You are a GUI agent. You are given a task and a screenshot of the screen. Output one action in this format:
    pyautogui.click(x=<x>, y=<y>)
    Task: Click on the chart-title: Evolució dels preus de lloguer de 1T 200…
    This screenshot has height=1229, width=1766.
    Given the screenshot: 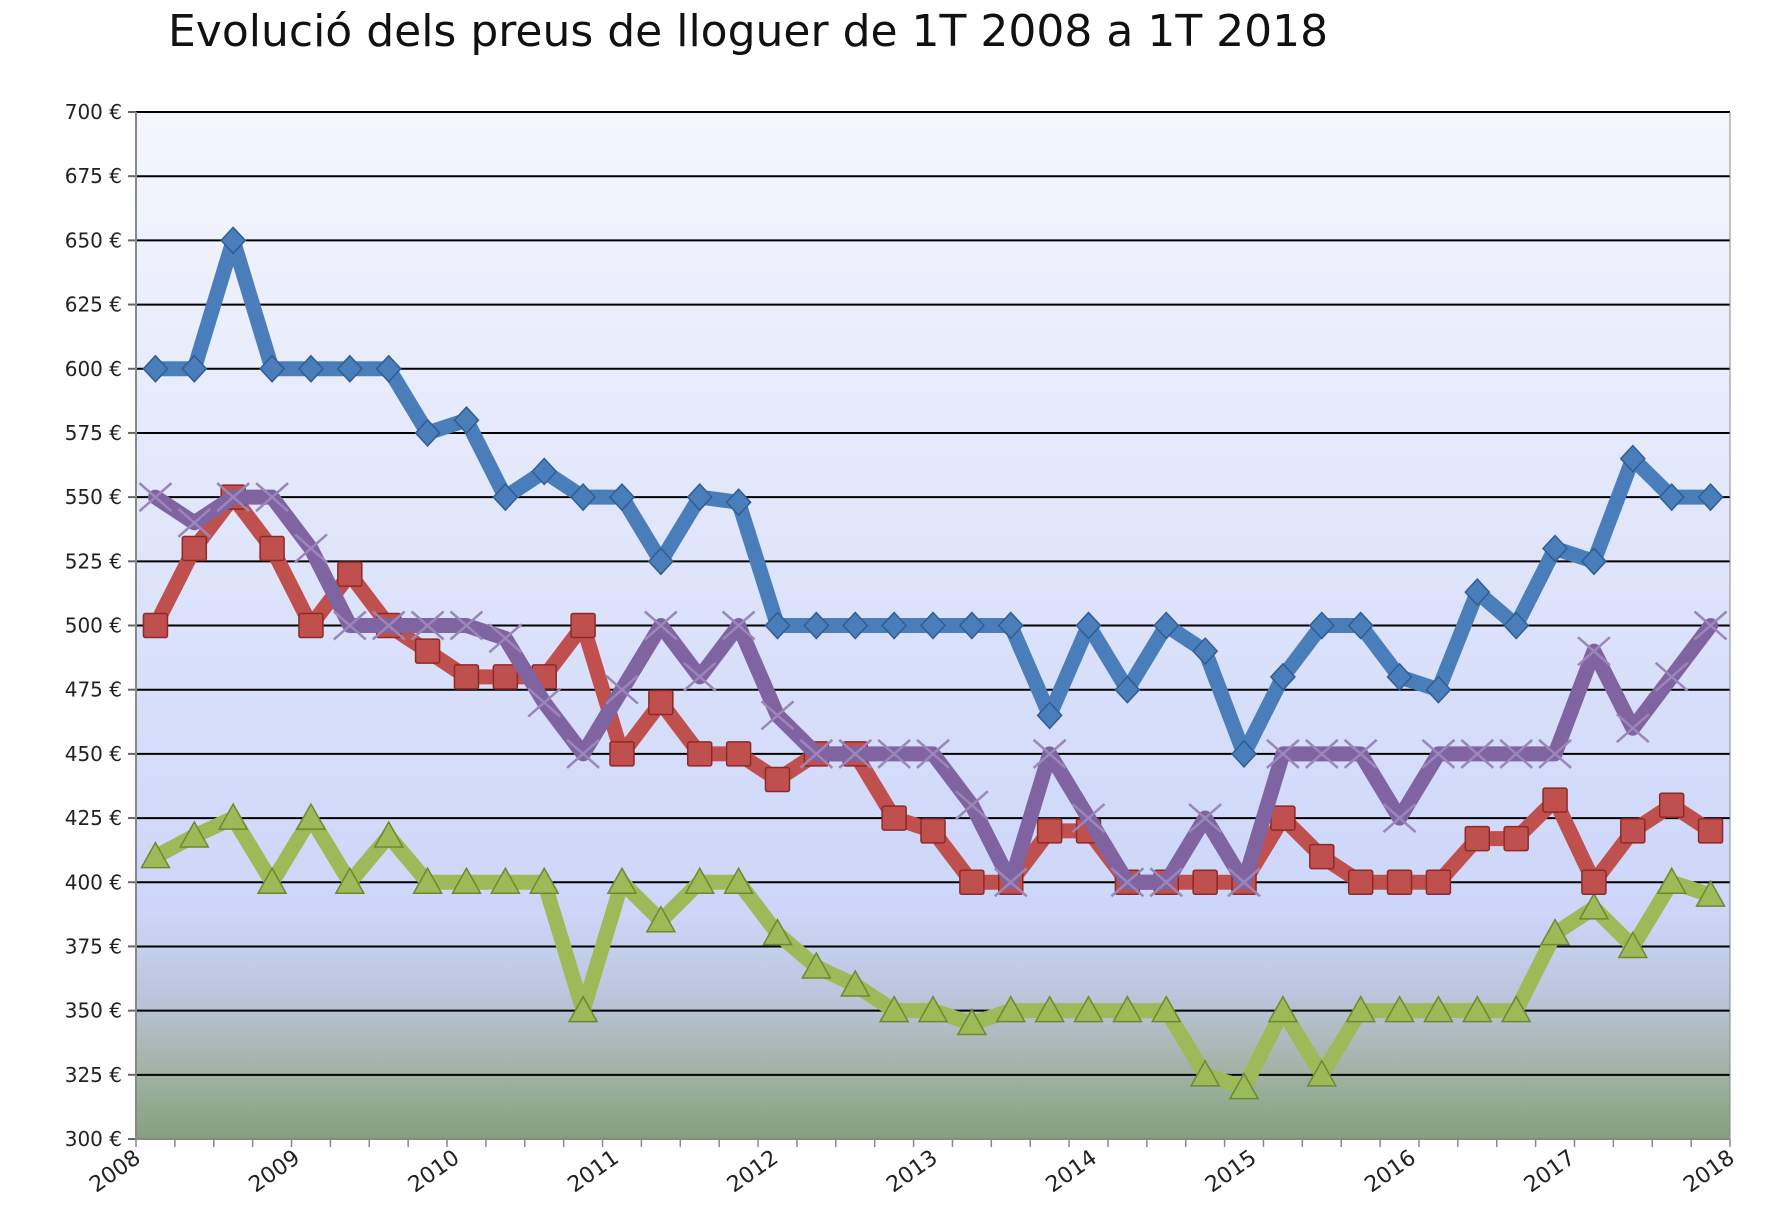 What is the action you would take?
    pyautogui.click(x=748, y=31)
    